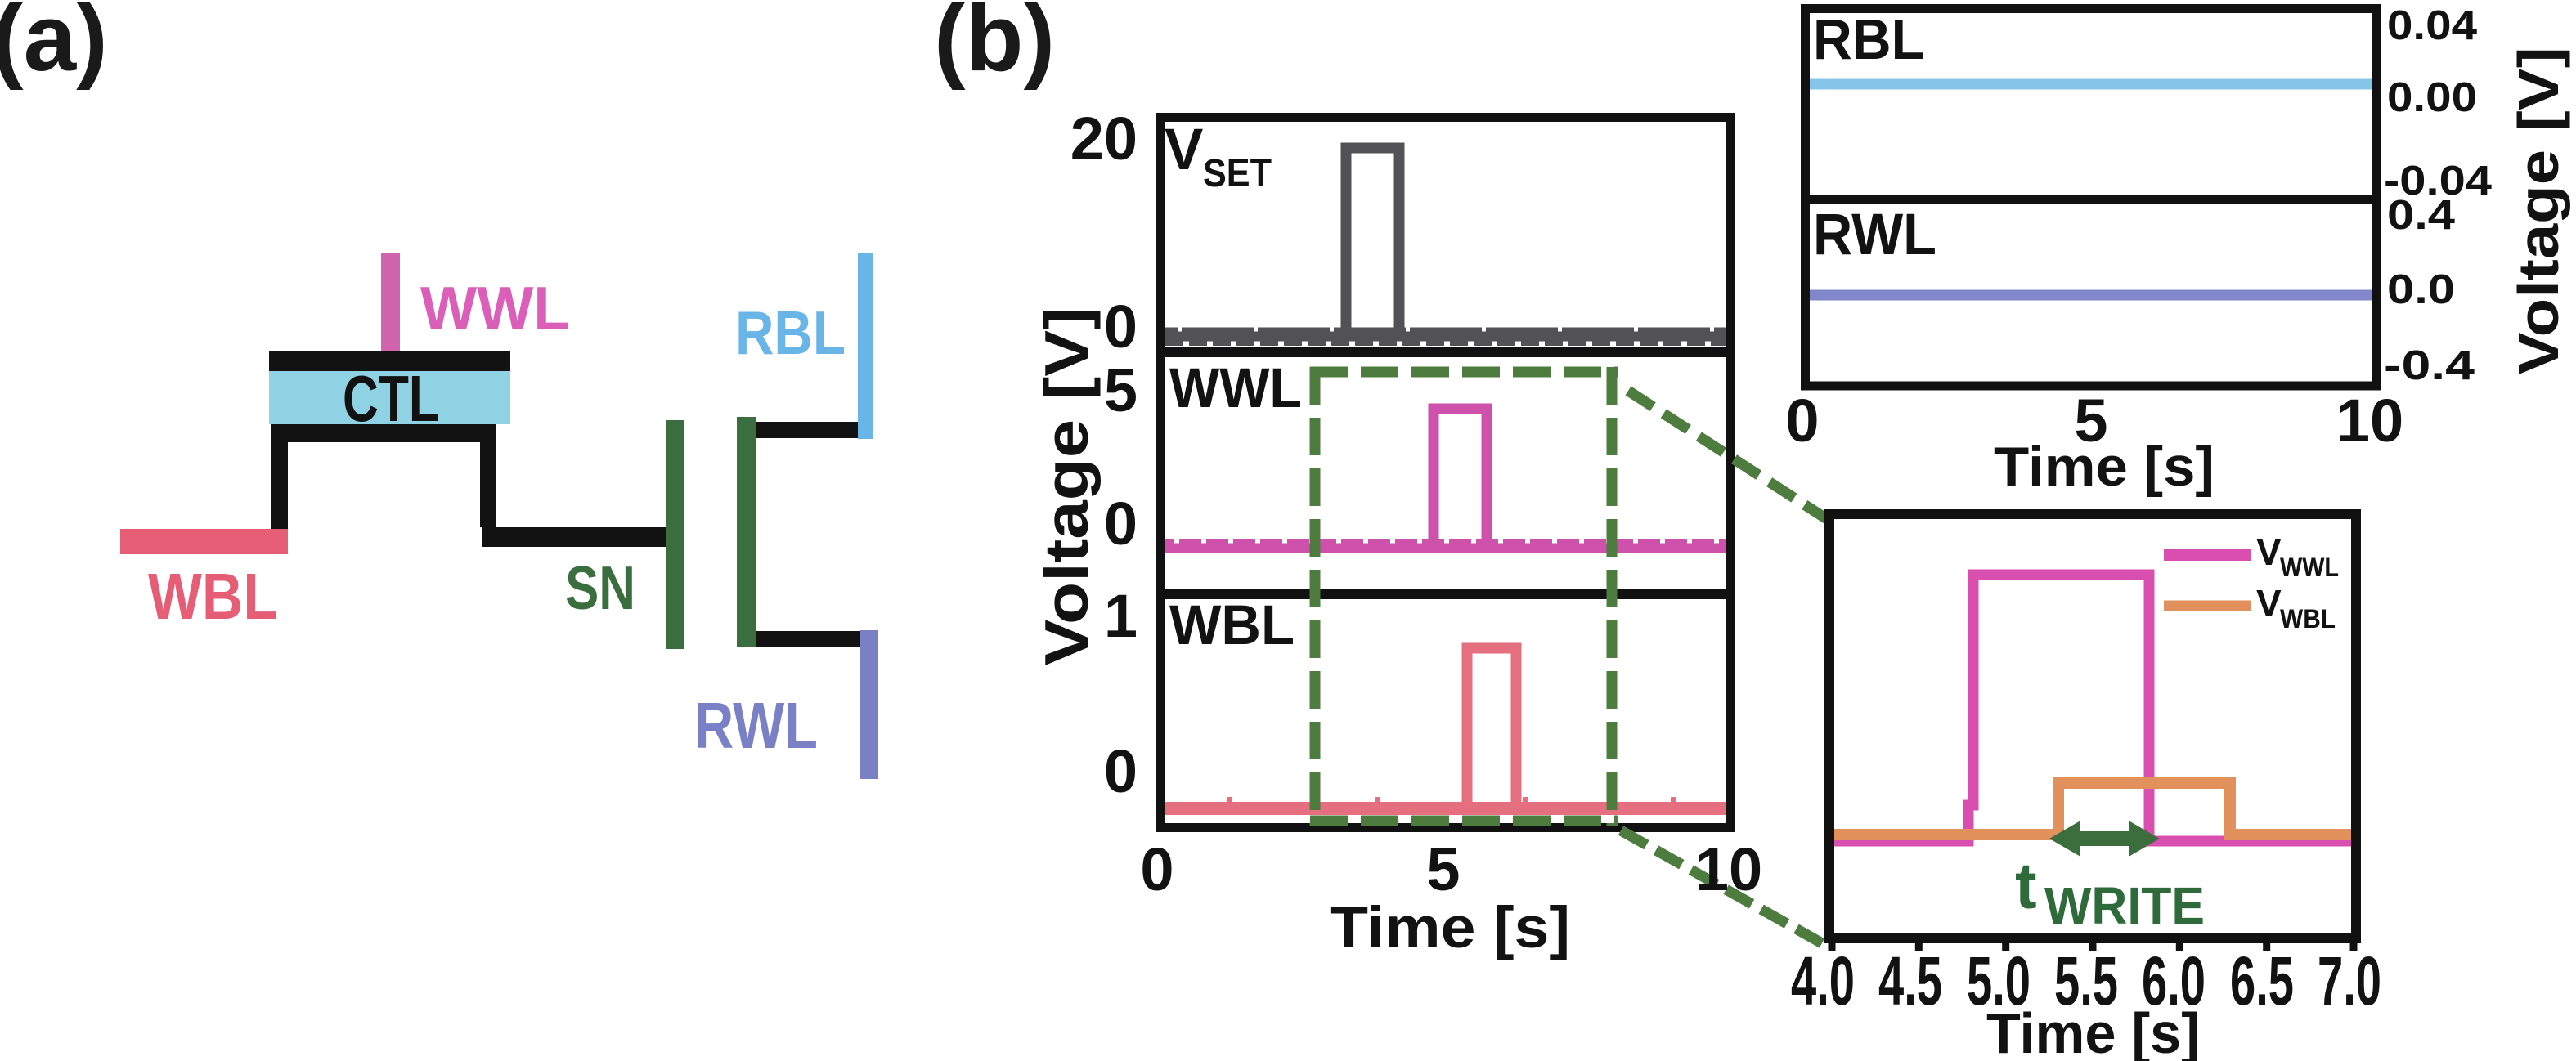 The width and height of the screenshot is (2576, 1061). Describe the element at coordinates (1104, 138) in the screenshot. I see `svg-text: 20` at that location.